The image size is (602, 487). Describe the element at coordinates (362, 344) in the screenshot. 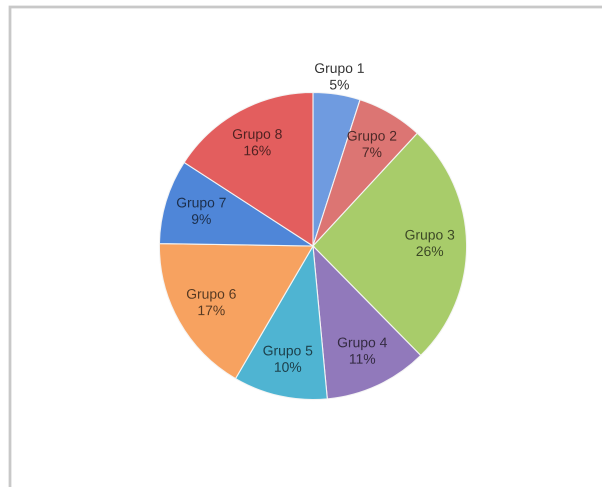

I see `slice-label: Grupo 4` at that location.